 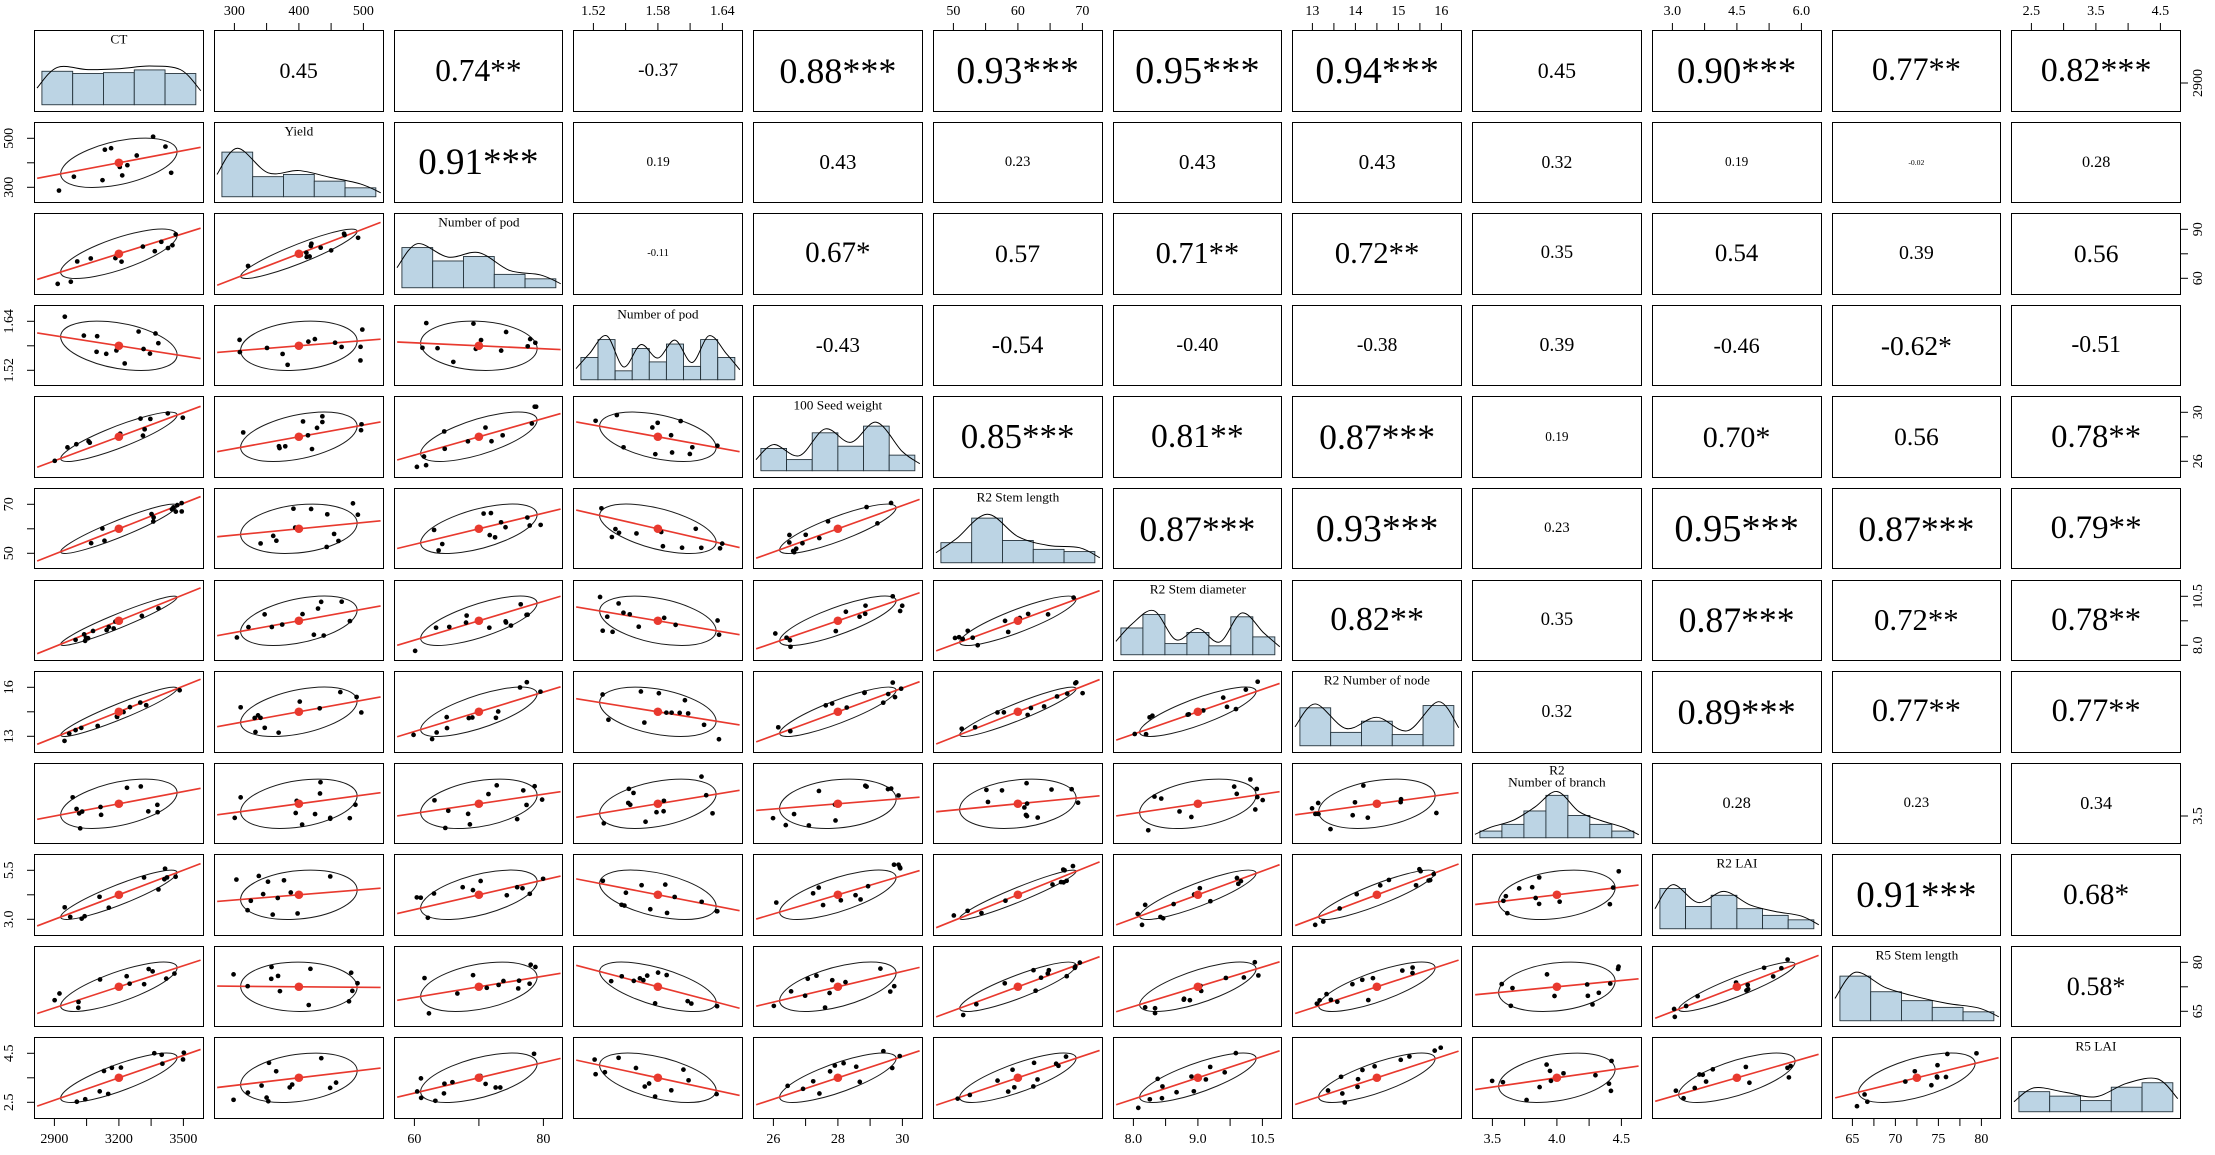 I want to click on correlation-value: 0.93***, so click(x=1017, y=70).